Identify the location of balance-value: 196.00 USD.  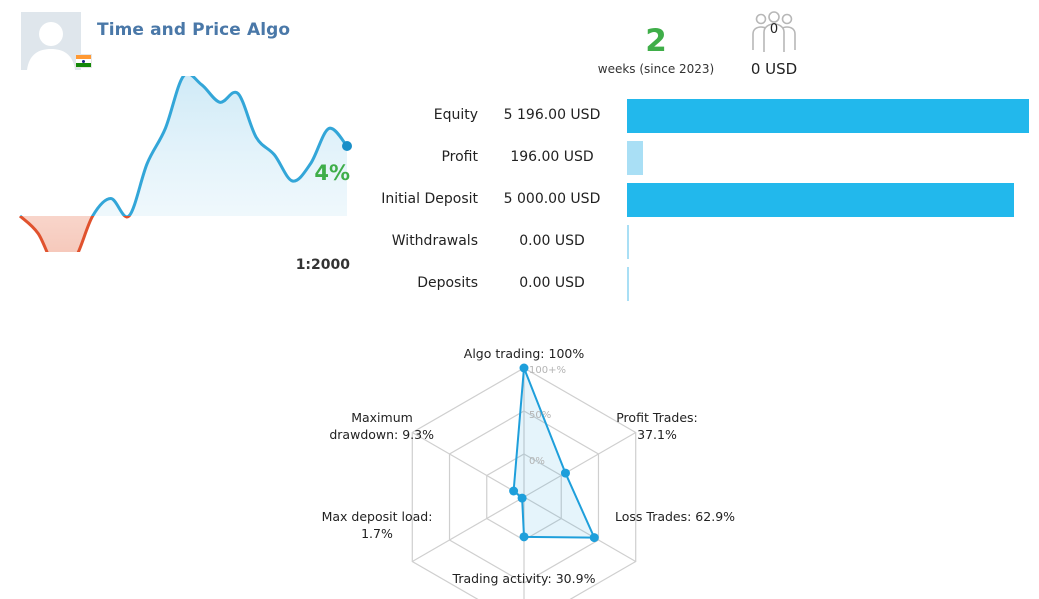
(552, 157).